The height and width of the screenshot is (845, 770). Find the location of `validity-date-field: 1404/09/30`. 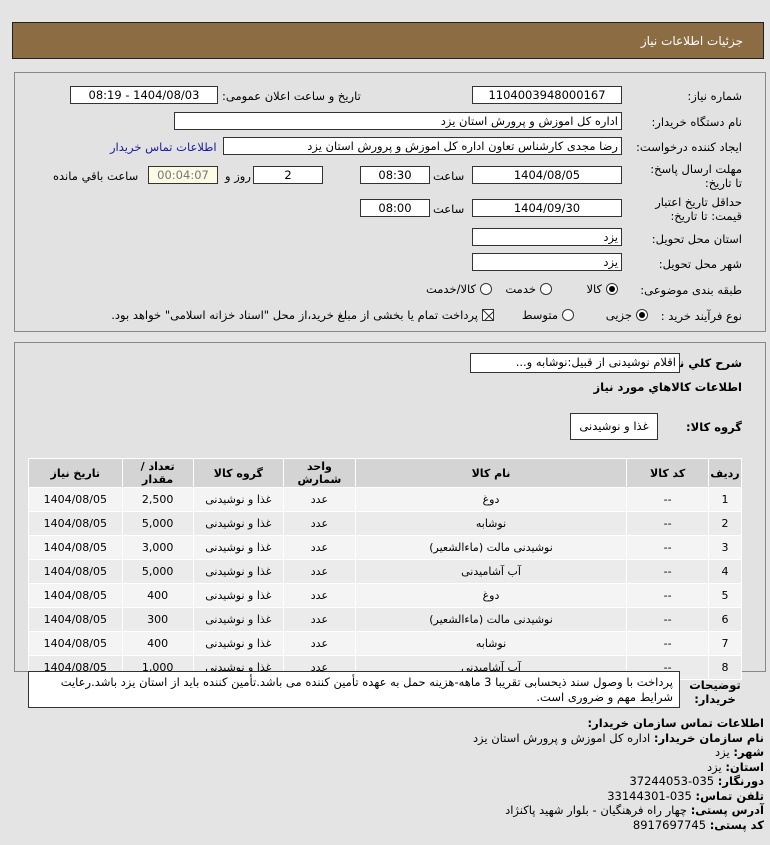

validity-date-field: 1404/09/30 is located at coordinates (547, 208).